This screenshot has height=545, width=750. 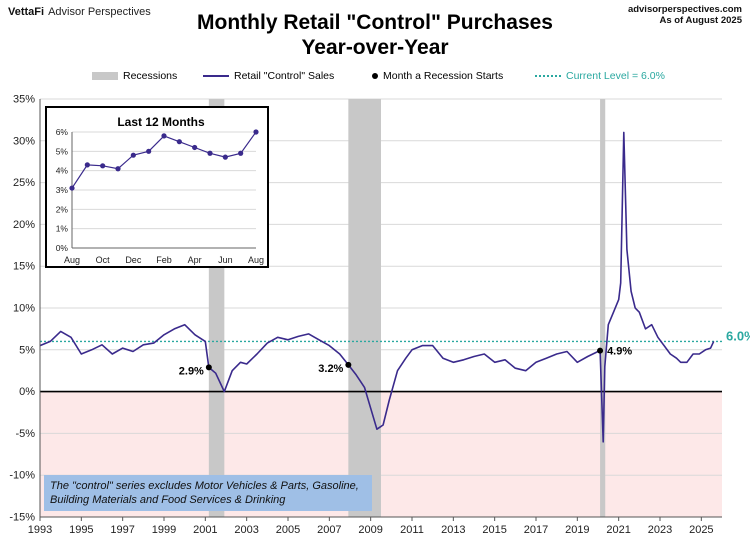 I want to click on x-tick-label: 2007, so click(x=329, y=530).